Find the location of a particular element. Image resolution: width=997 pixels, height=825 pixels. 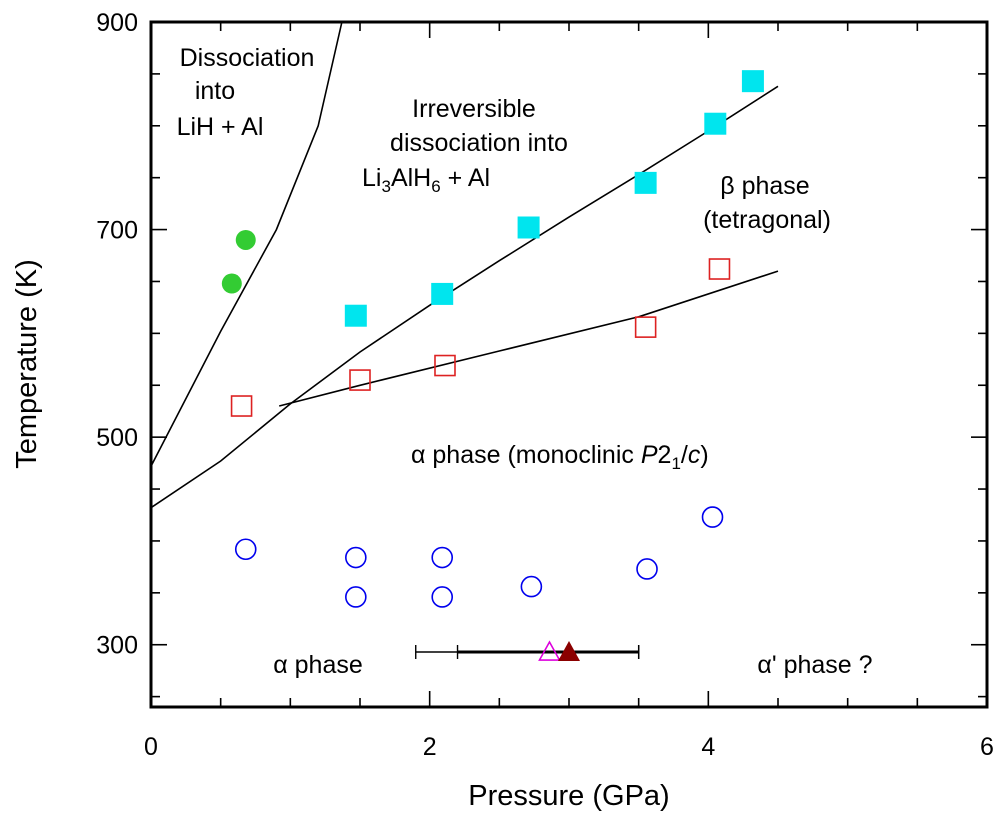

annotation-dissociation-2: into is located at coordinates (215, 91).